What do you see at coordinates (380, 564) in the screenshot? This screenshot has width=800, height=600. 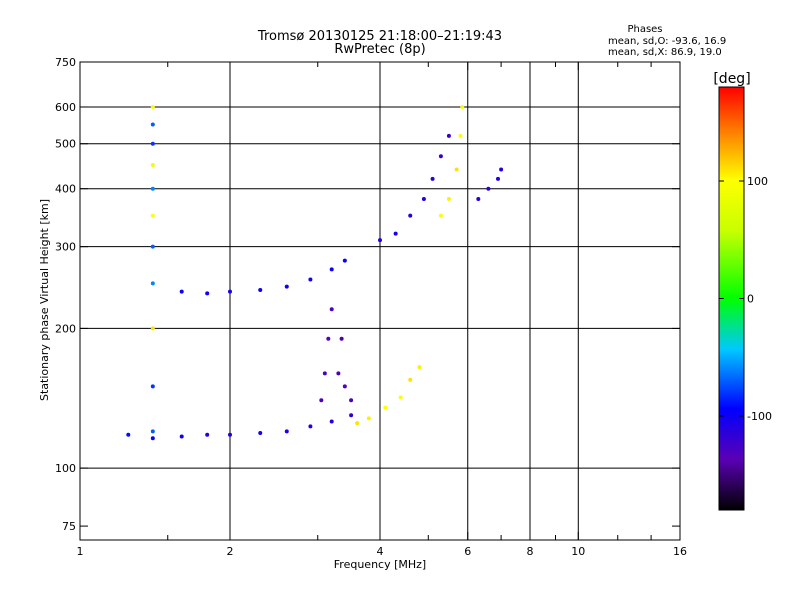 I see `x-axis-label: Frequency [MHz]` at bounding box center [380, 564].